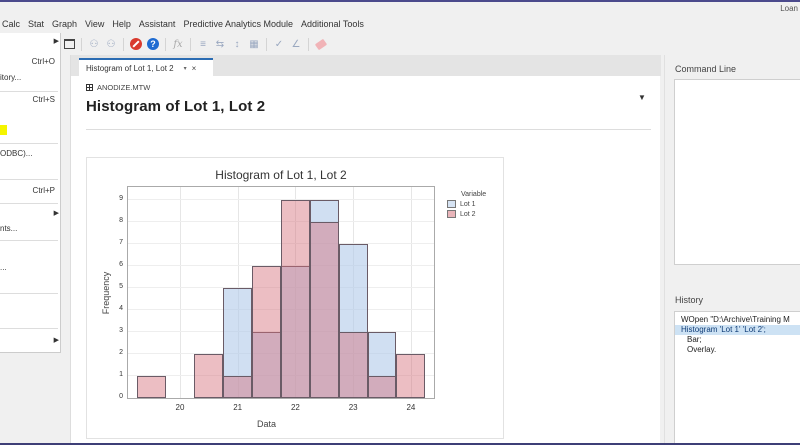 Image resolution: width=800 pixels, height=445 pixels. I want to click on legend-title: Variable, so click(474, 194).